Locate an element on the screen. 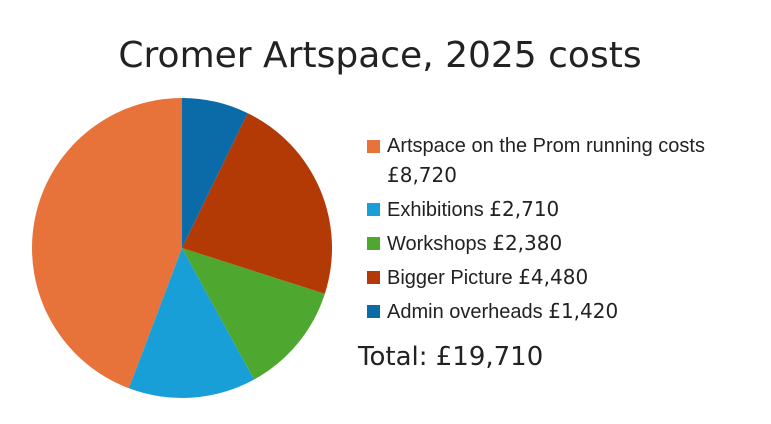 Image resolution: width=771 pixels, height=424 pixels. legend-entry: Admin overheads £1,420 is located at coordinates (552, 312).